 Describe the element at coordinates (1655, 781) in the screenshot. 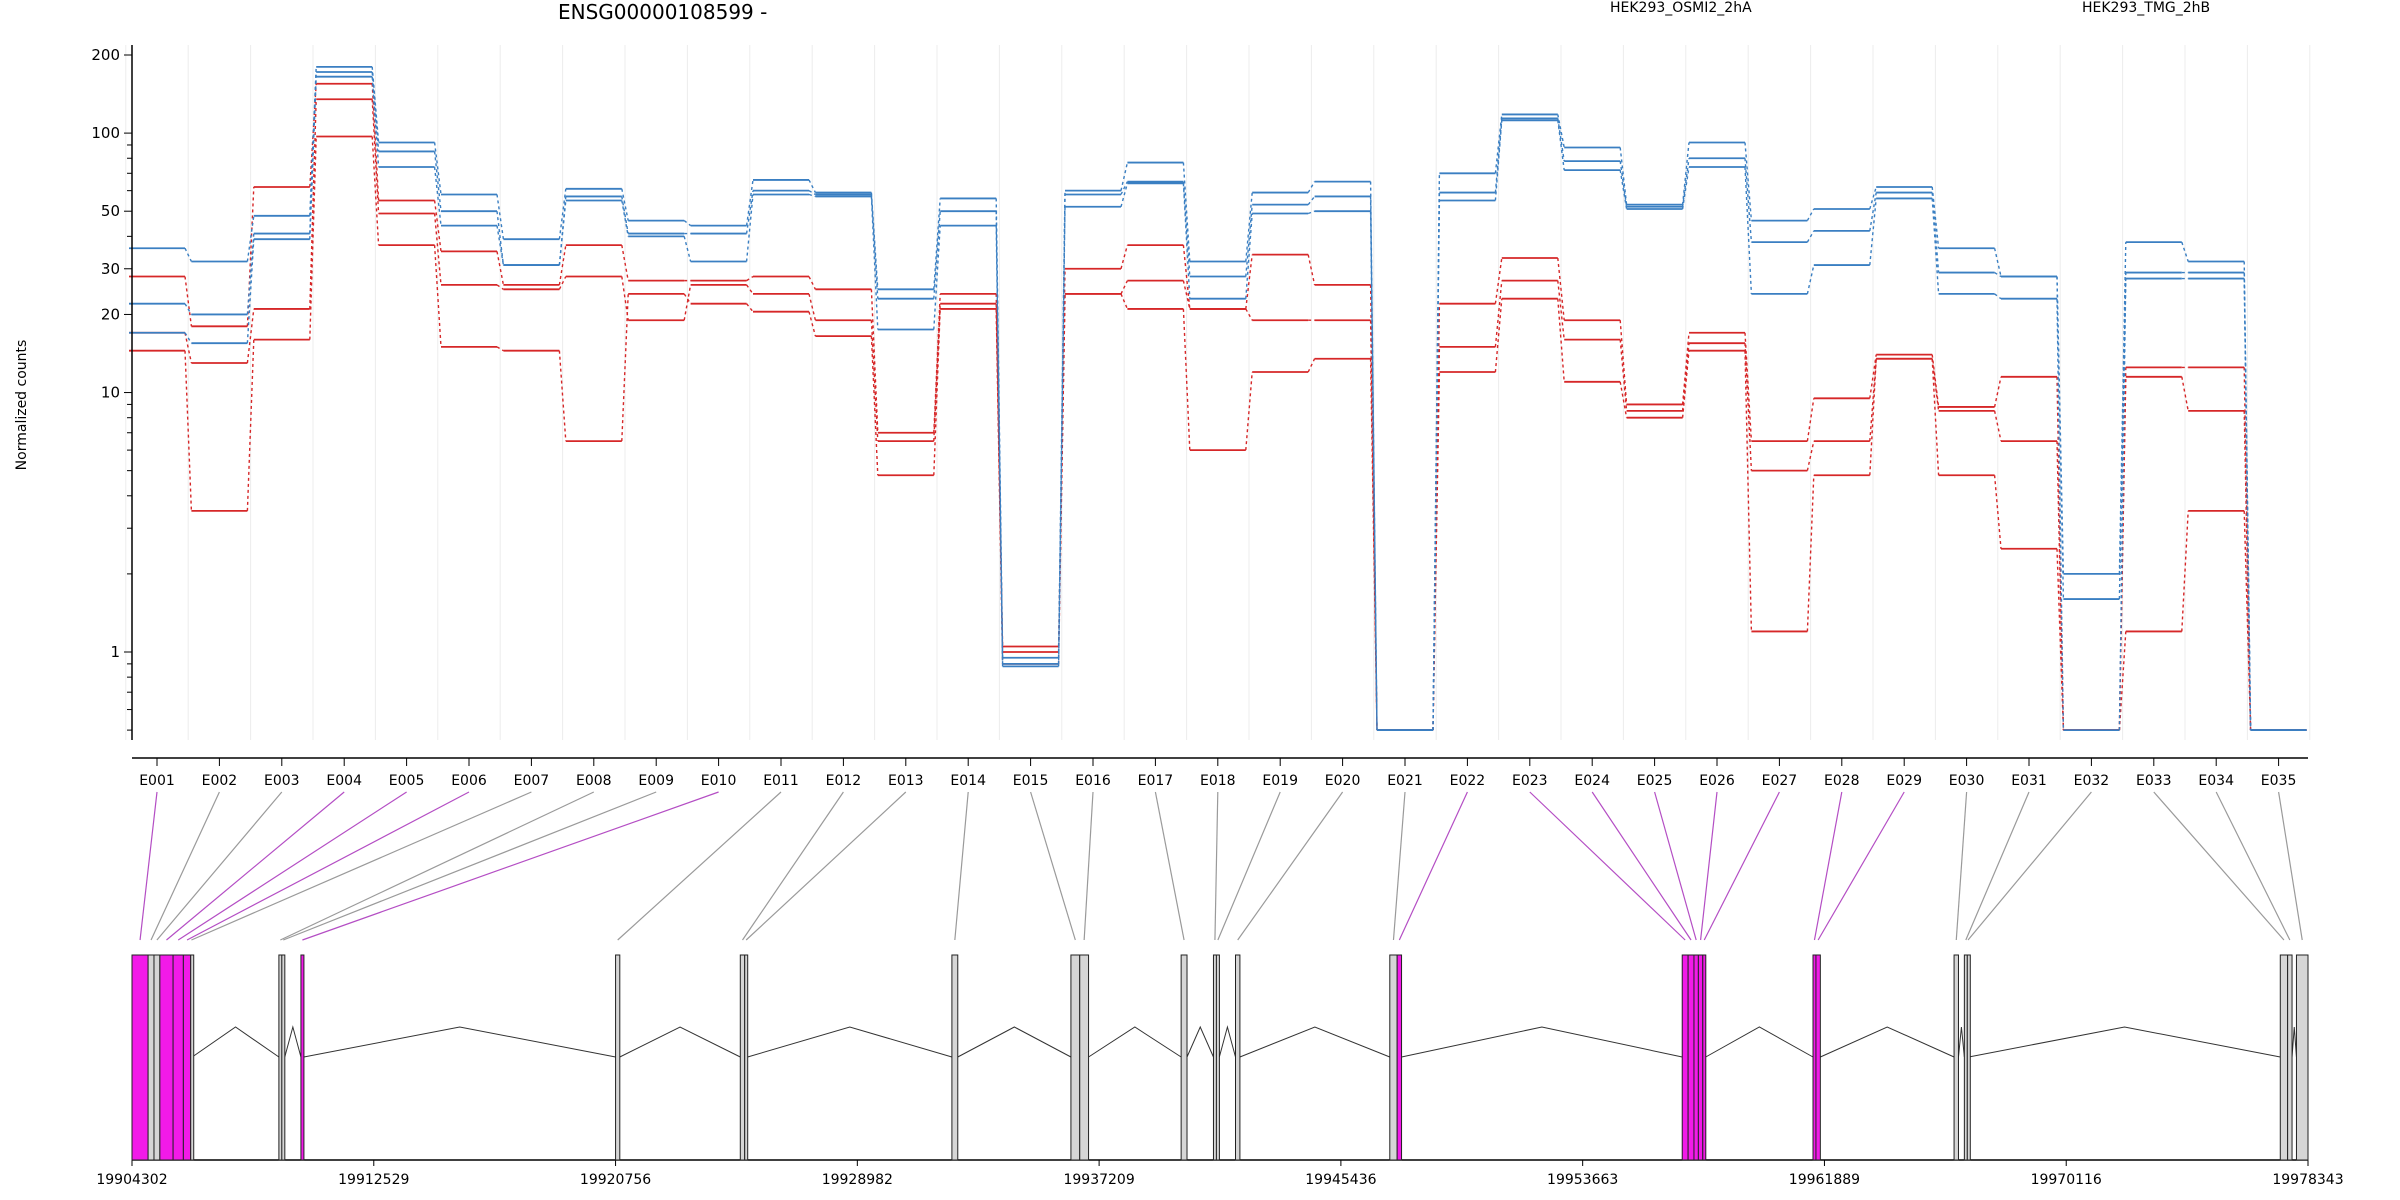

I see `x-tick-label: E025` at that location.